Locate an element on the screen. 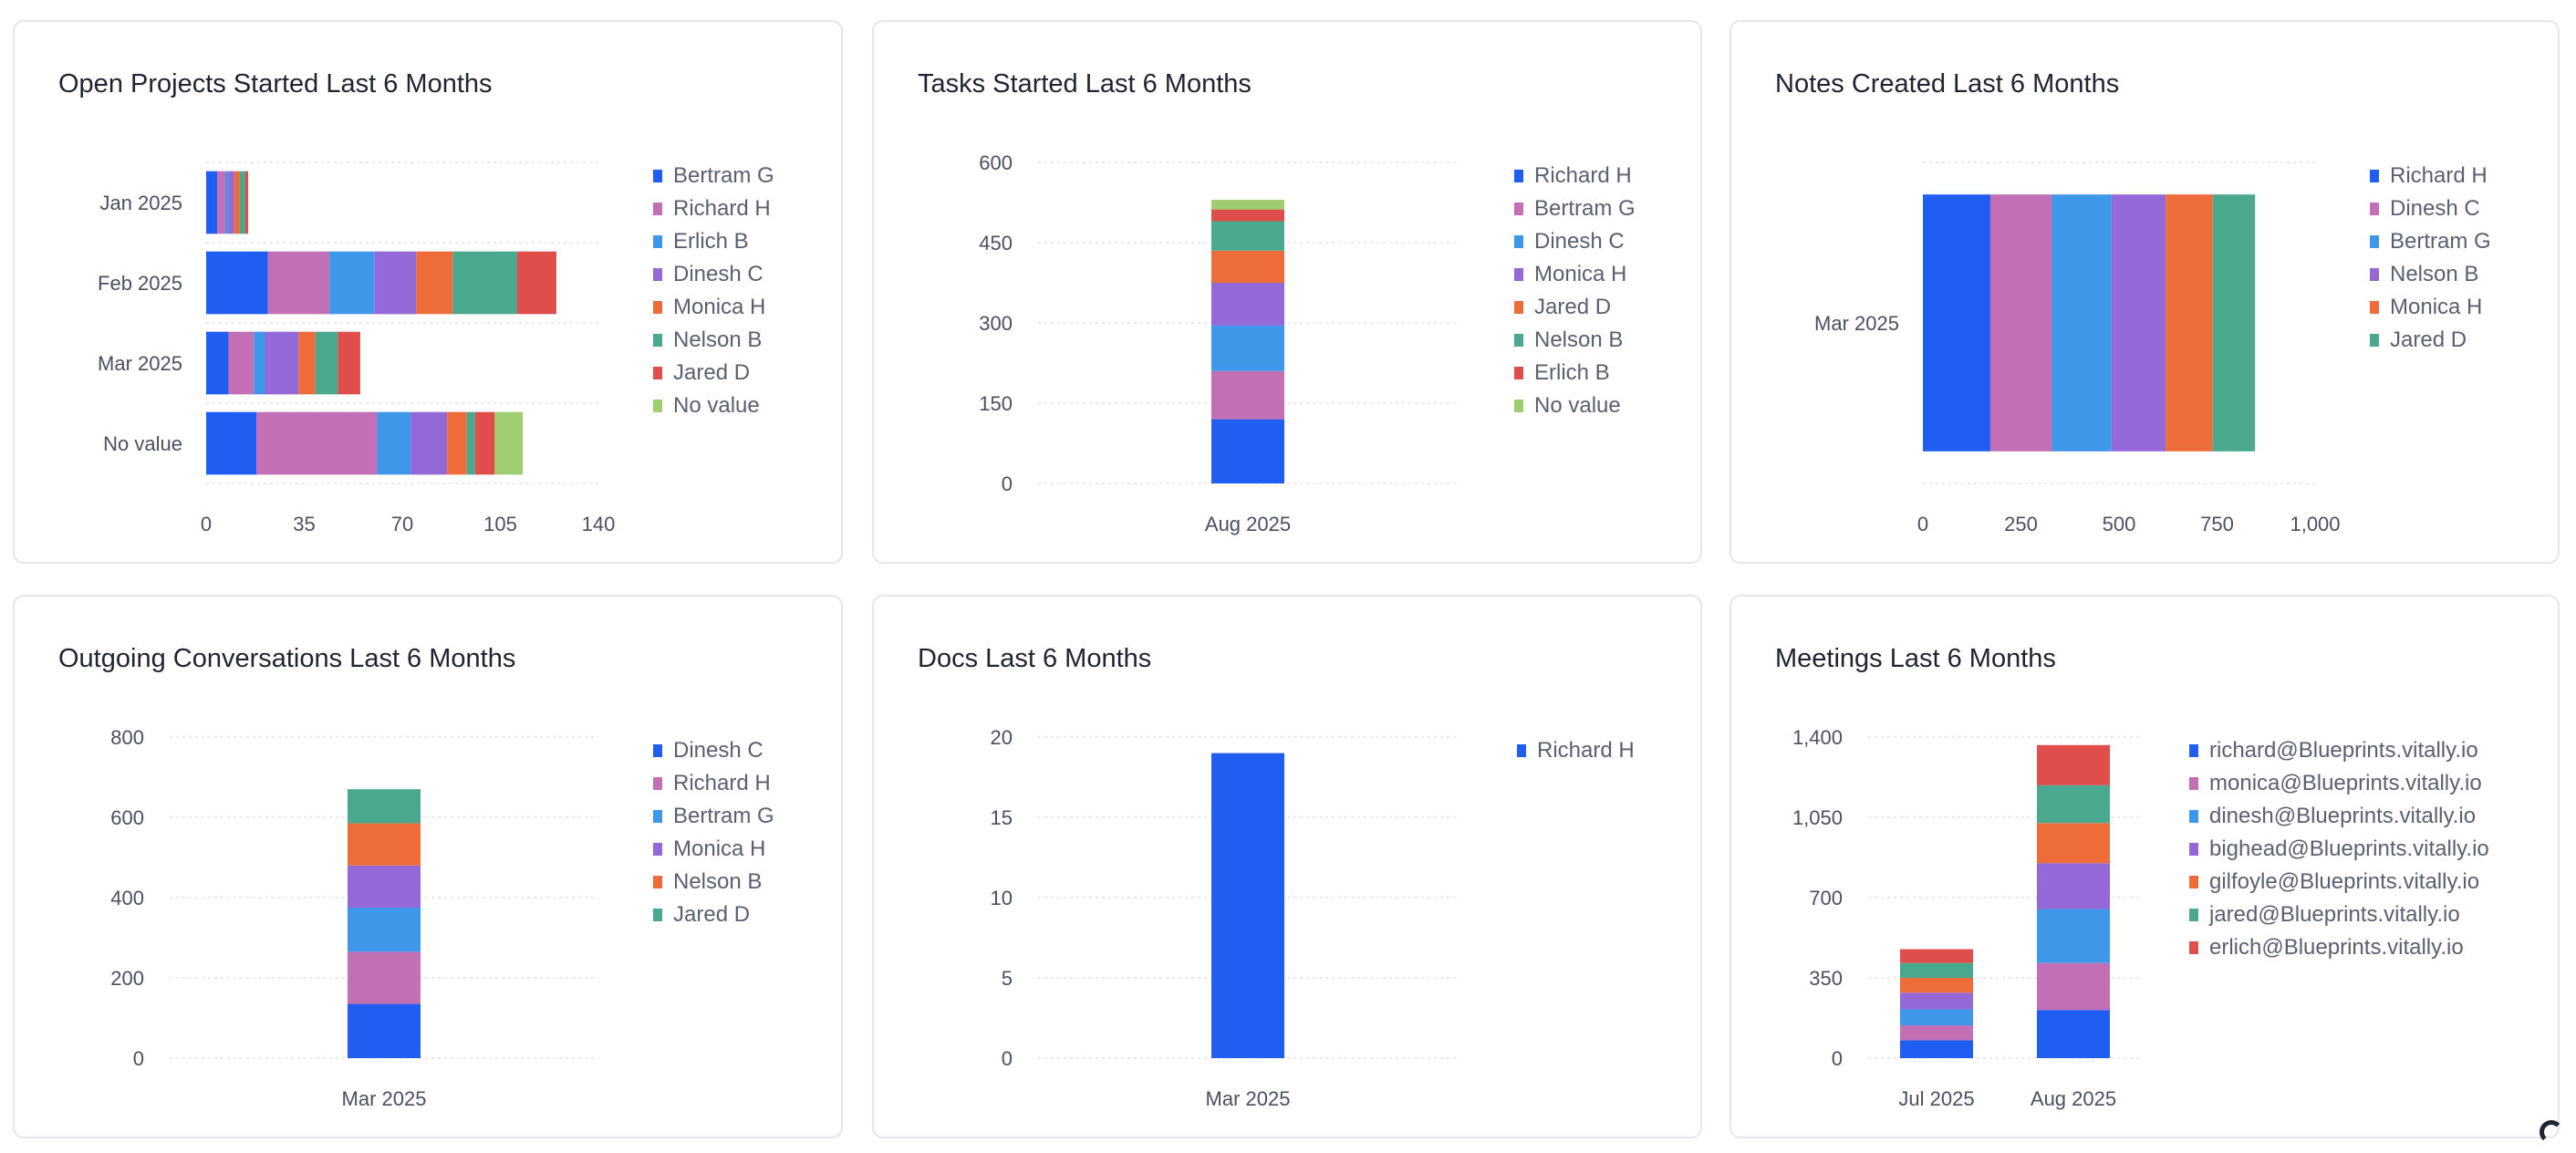 Image resolution: width=2576 pixels, height=1153 pixels. card-title: Notes Created Last 6 Months is located at coordinates (1947, 84).